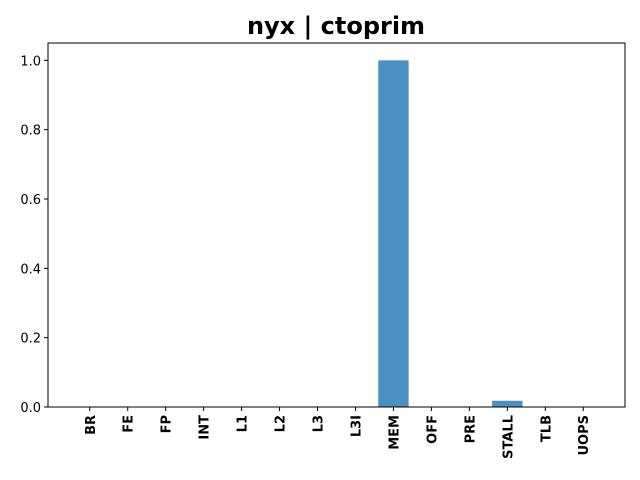 Image resolution: width=640 pixels, height=480 pixels. I want to click on y-axis-ticks: 0.0 0.2 0.4 0.6 0.8 1.0, so click(34, 235).